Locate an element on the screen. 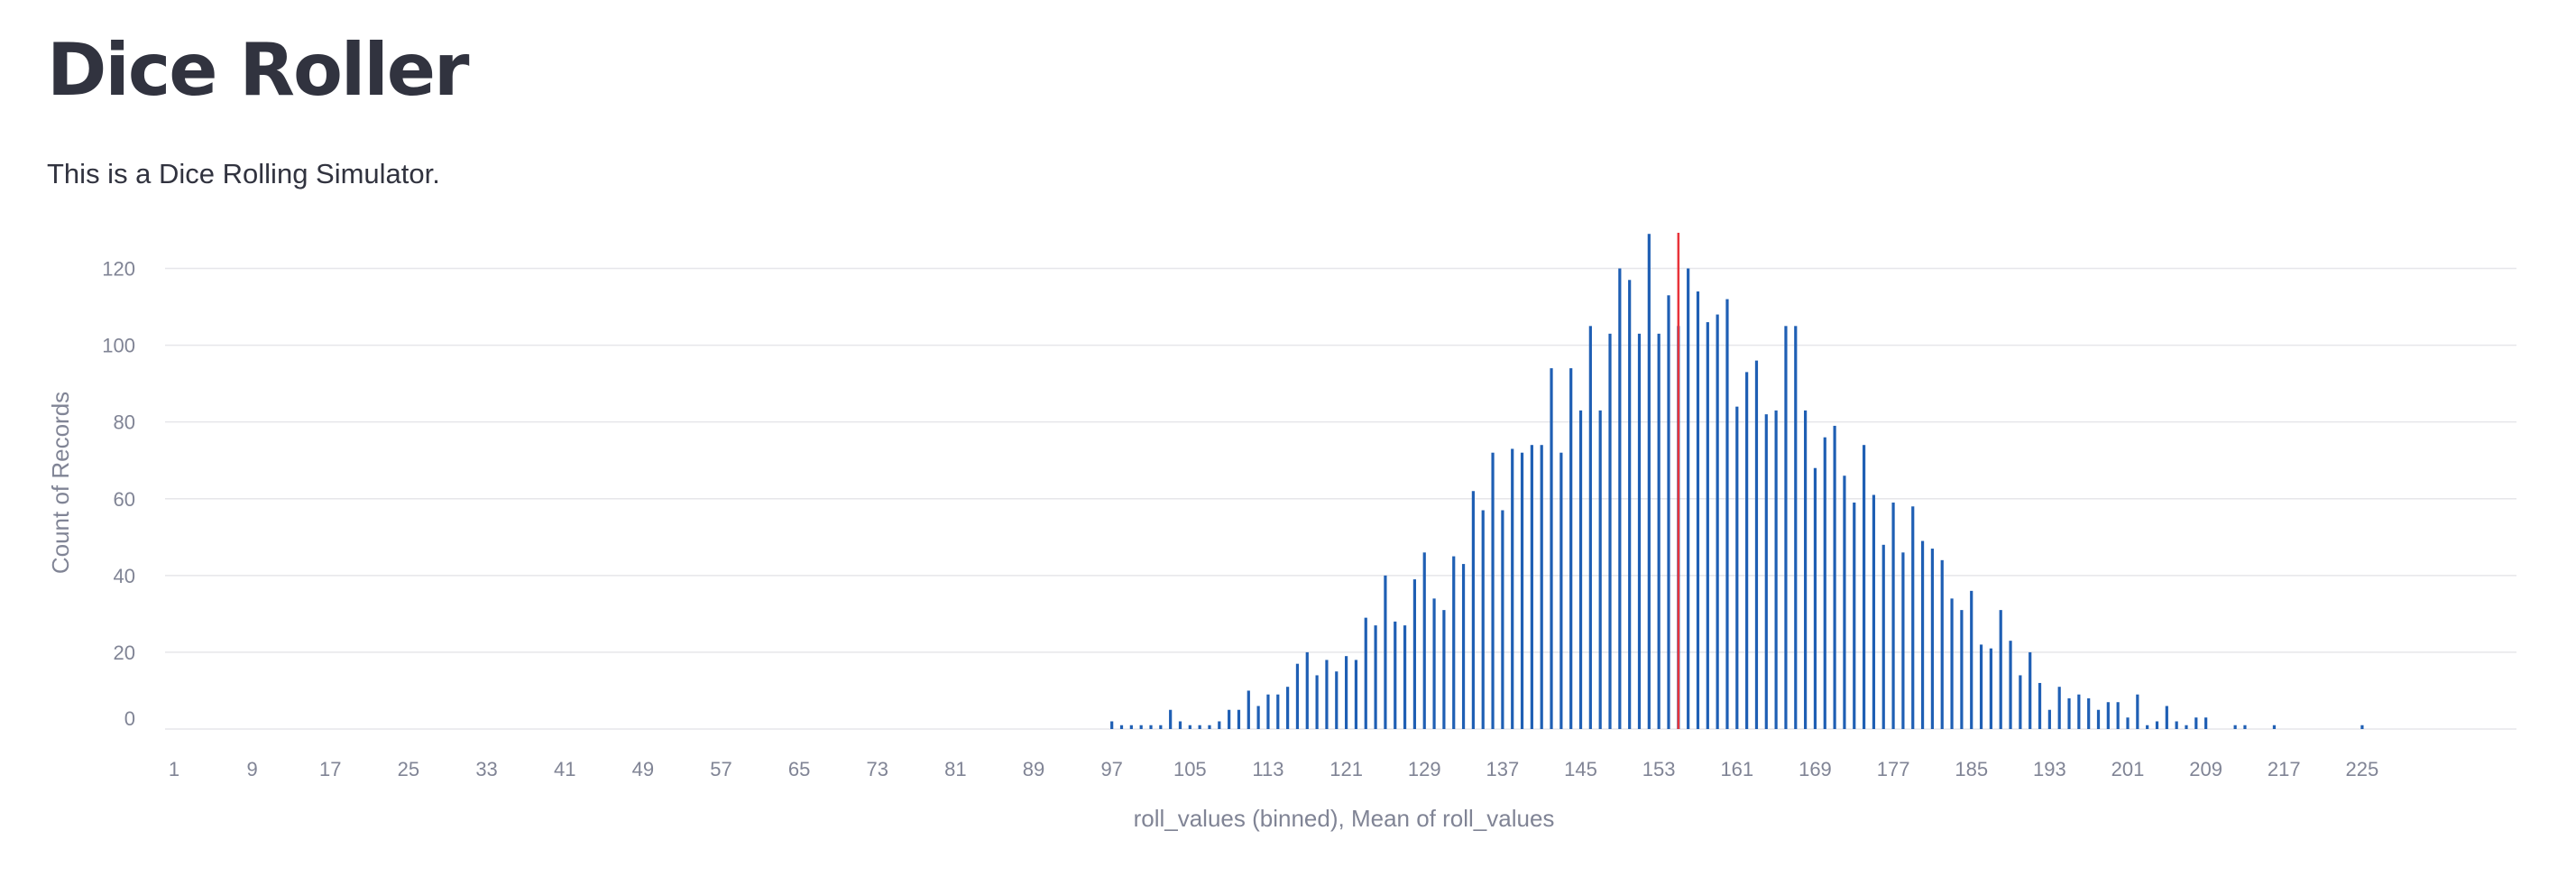  page-description: This is a Dice Rolling Simulator. is located at coordinates (243, 173).